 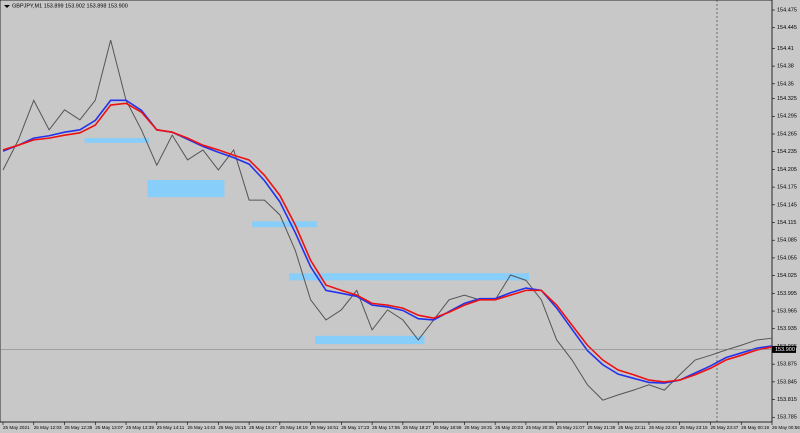 I want to click on y-tick-label: 154.41, so click(x=785, y=49).